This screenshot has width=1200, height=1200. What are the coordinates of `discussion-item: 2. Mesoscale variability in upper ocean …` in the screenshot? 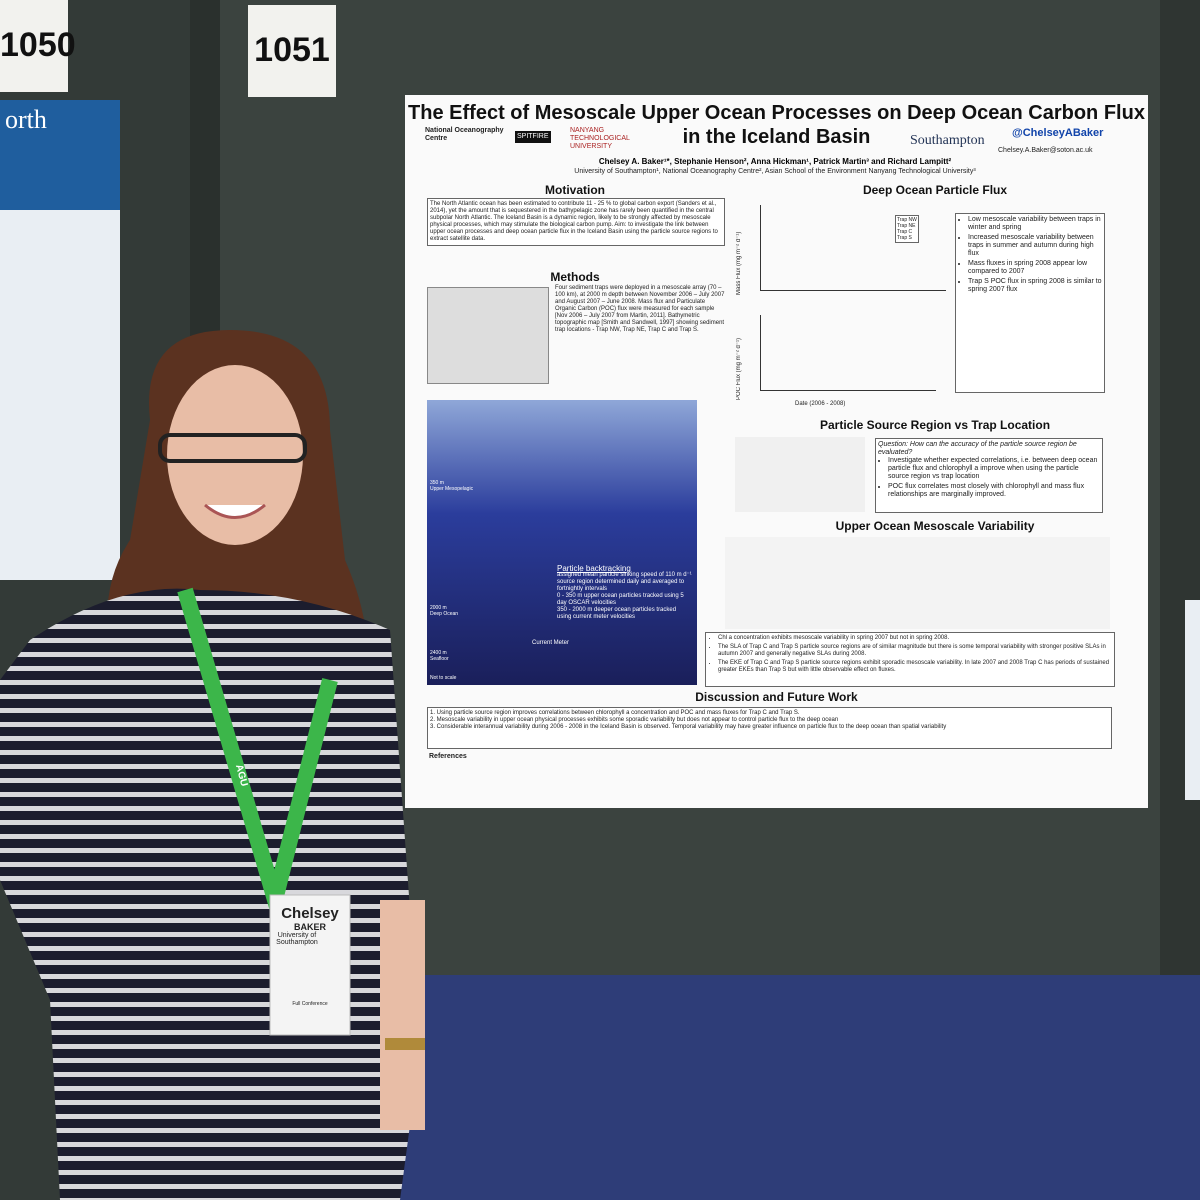 It's located at (634, 720).